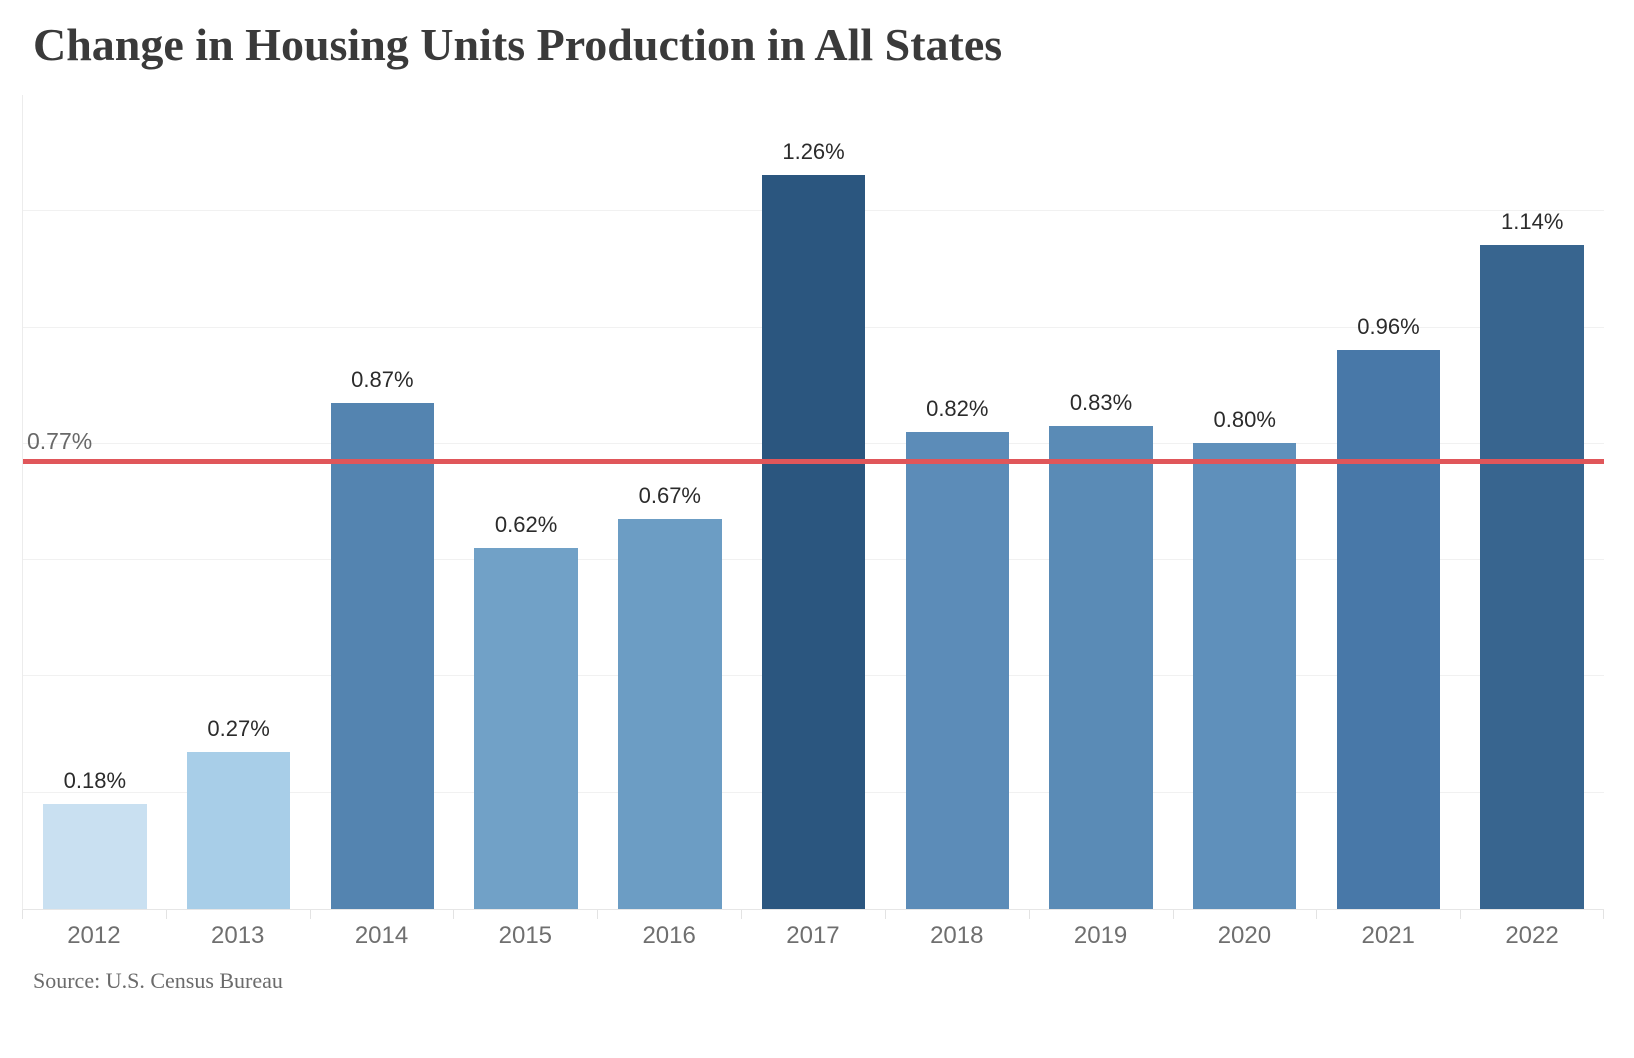 The height and width of the screenshot is (1058, 1634). Describe the element at coordinates (1101, 667) in the screenshot. I see `bar-2019` at that location.